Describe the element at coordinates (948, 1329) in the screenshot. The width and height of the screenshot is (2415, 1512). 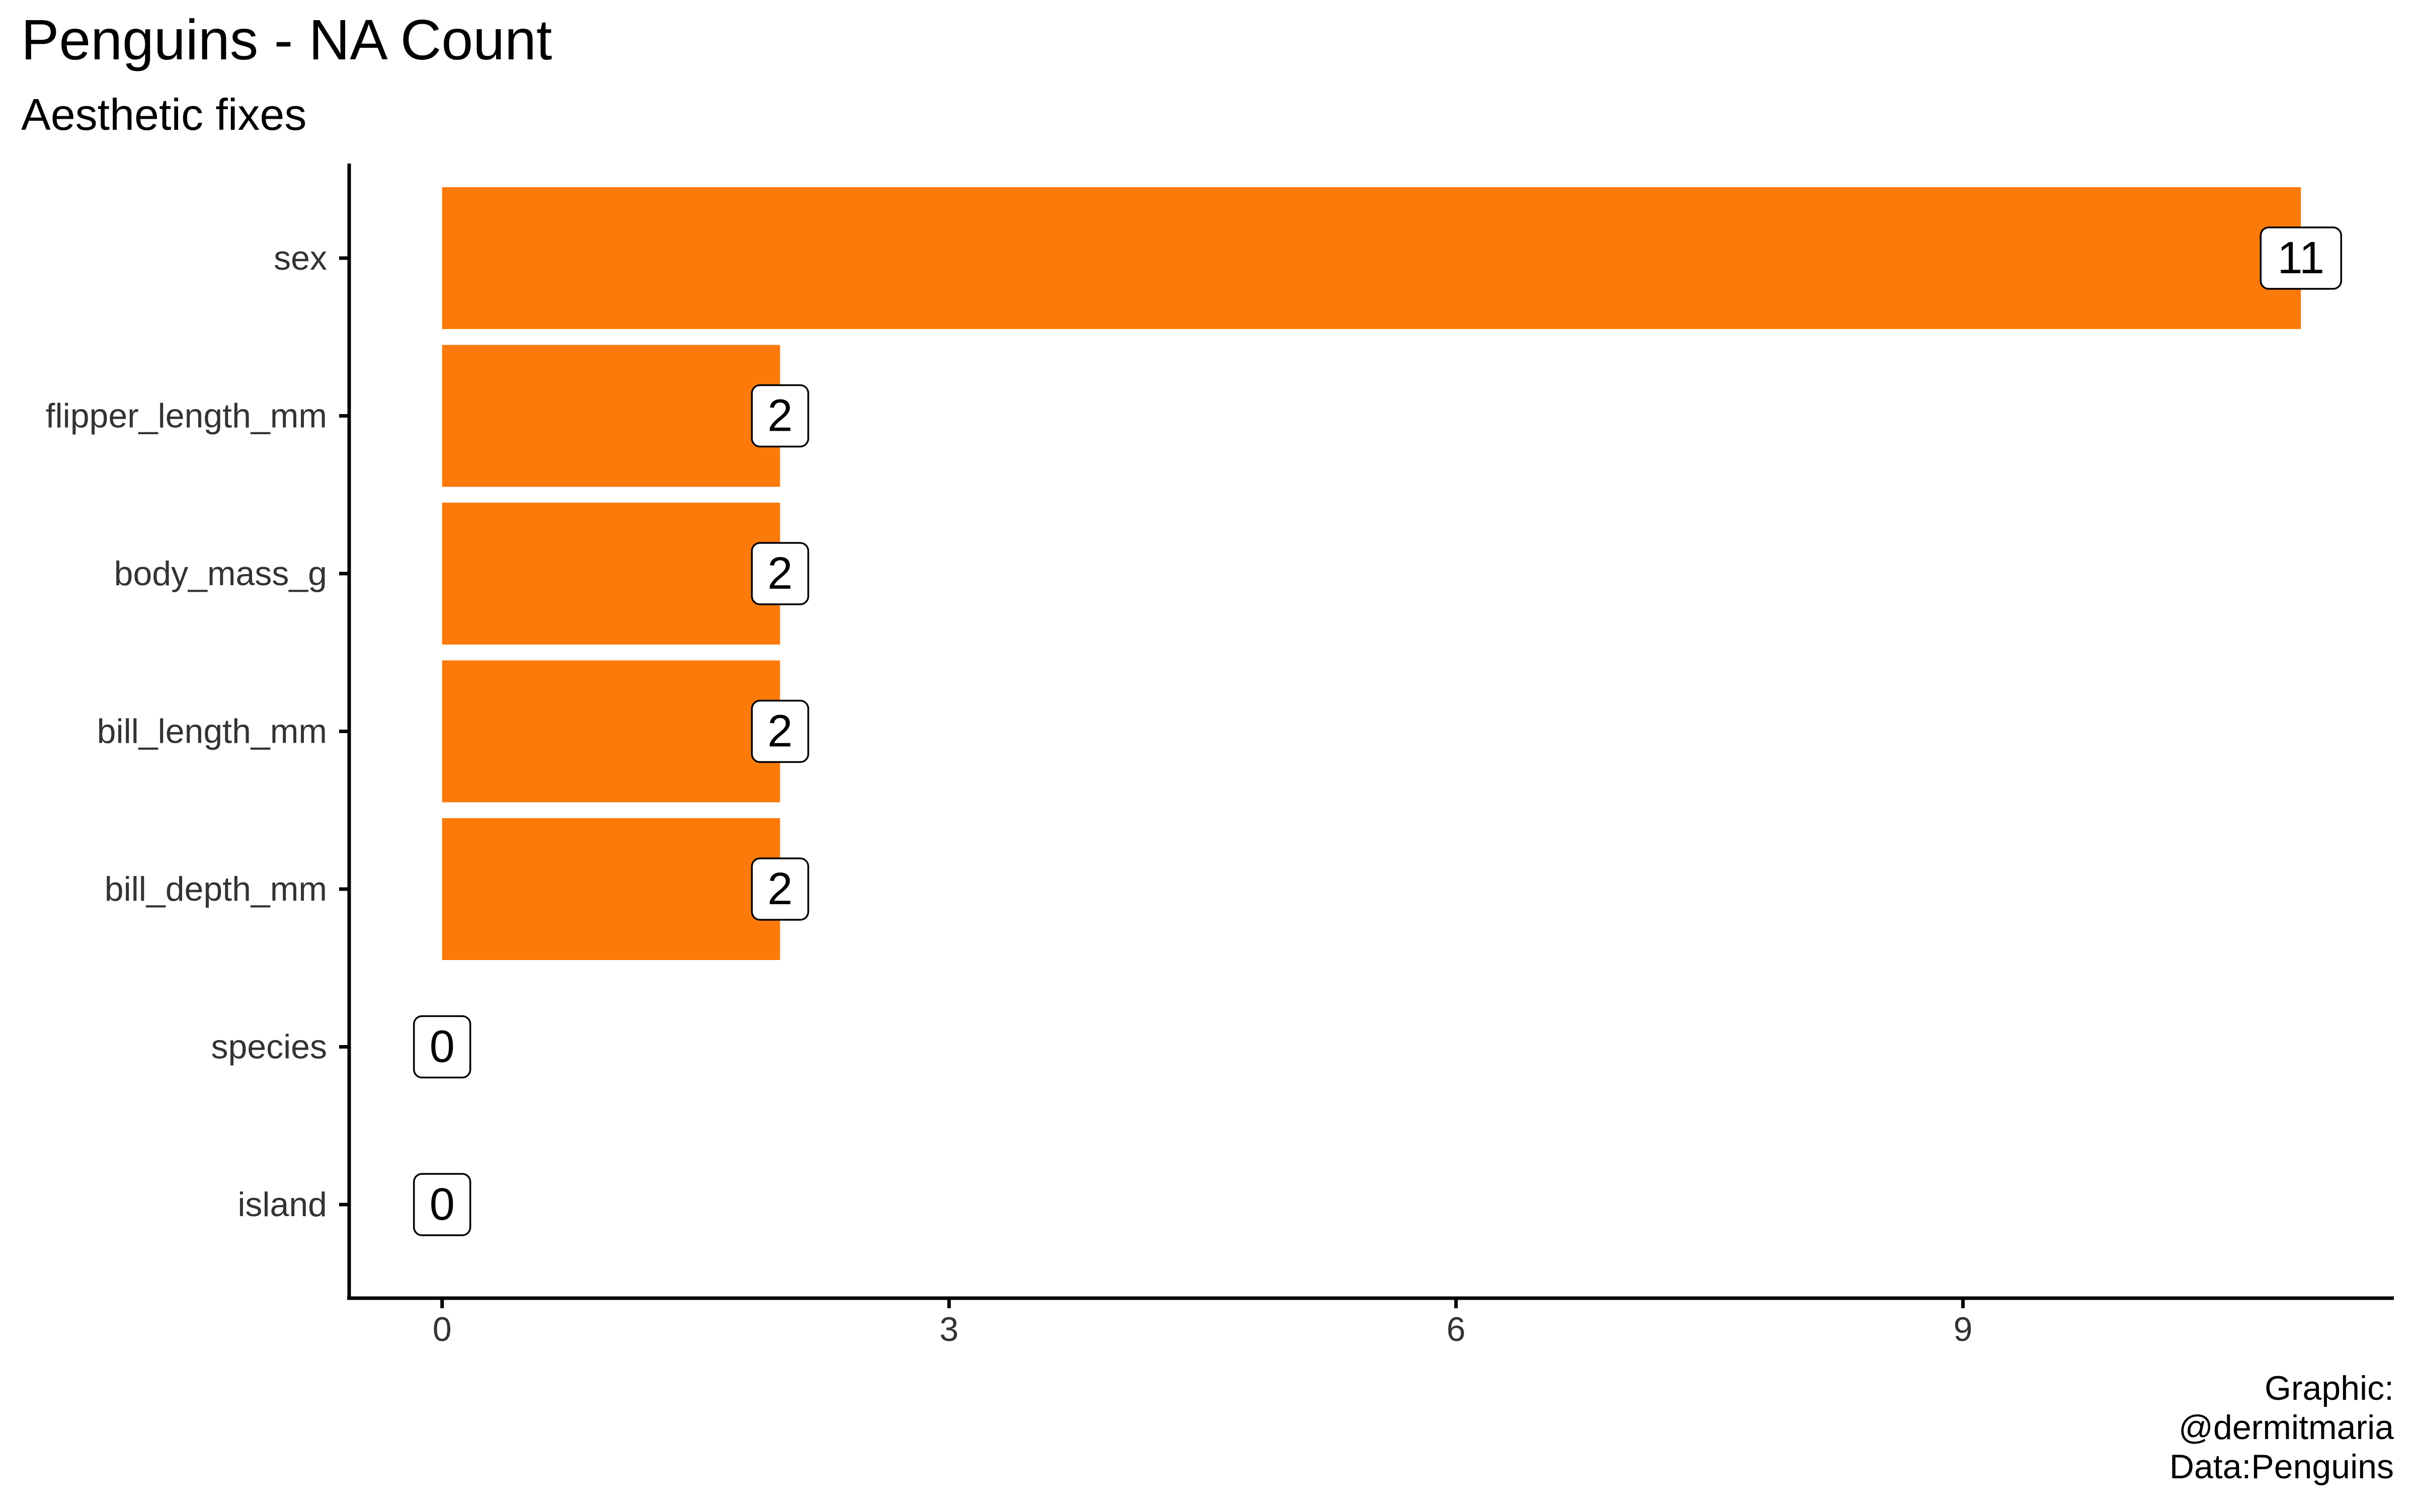
I see `x-tick-label: 3` at that location.